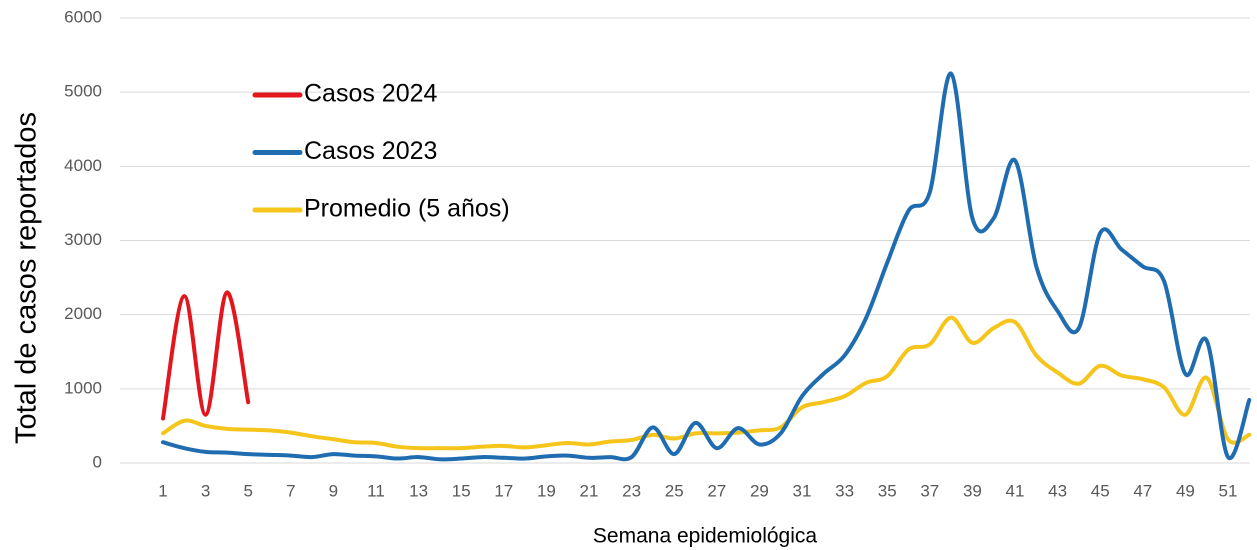 The height and width of the screenshot is (550, 1257). What do you see at coordinates (546, 490) in the screenshot?
I see `x-tick-label: 19` at bounding box center [546, 490].